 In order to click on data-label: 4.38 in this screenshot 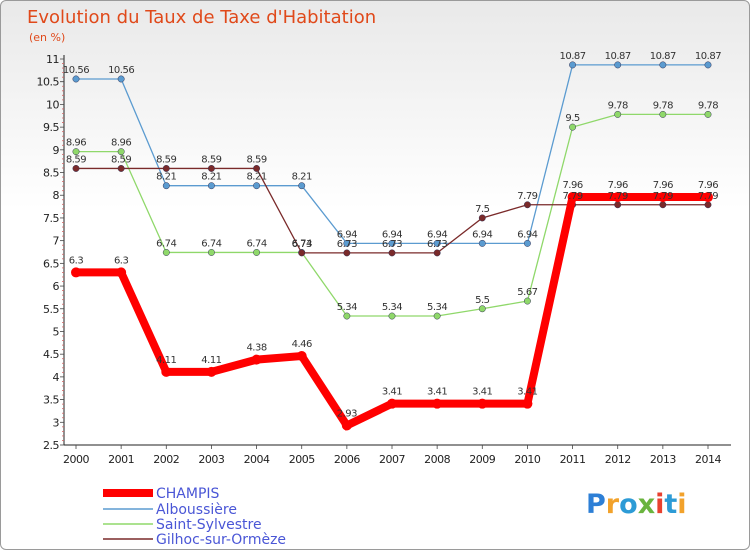, I will do `click(256, 348)`.